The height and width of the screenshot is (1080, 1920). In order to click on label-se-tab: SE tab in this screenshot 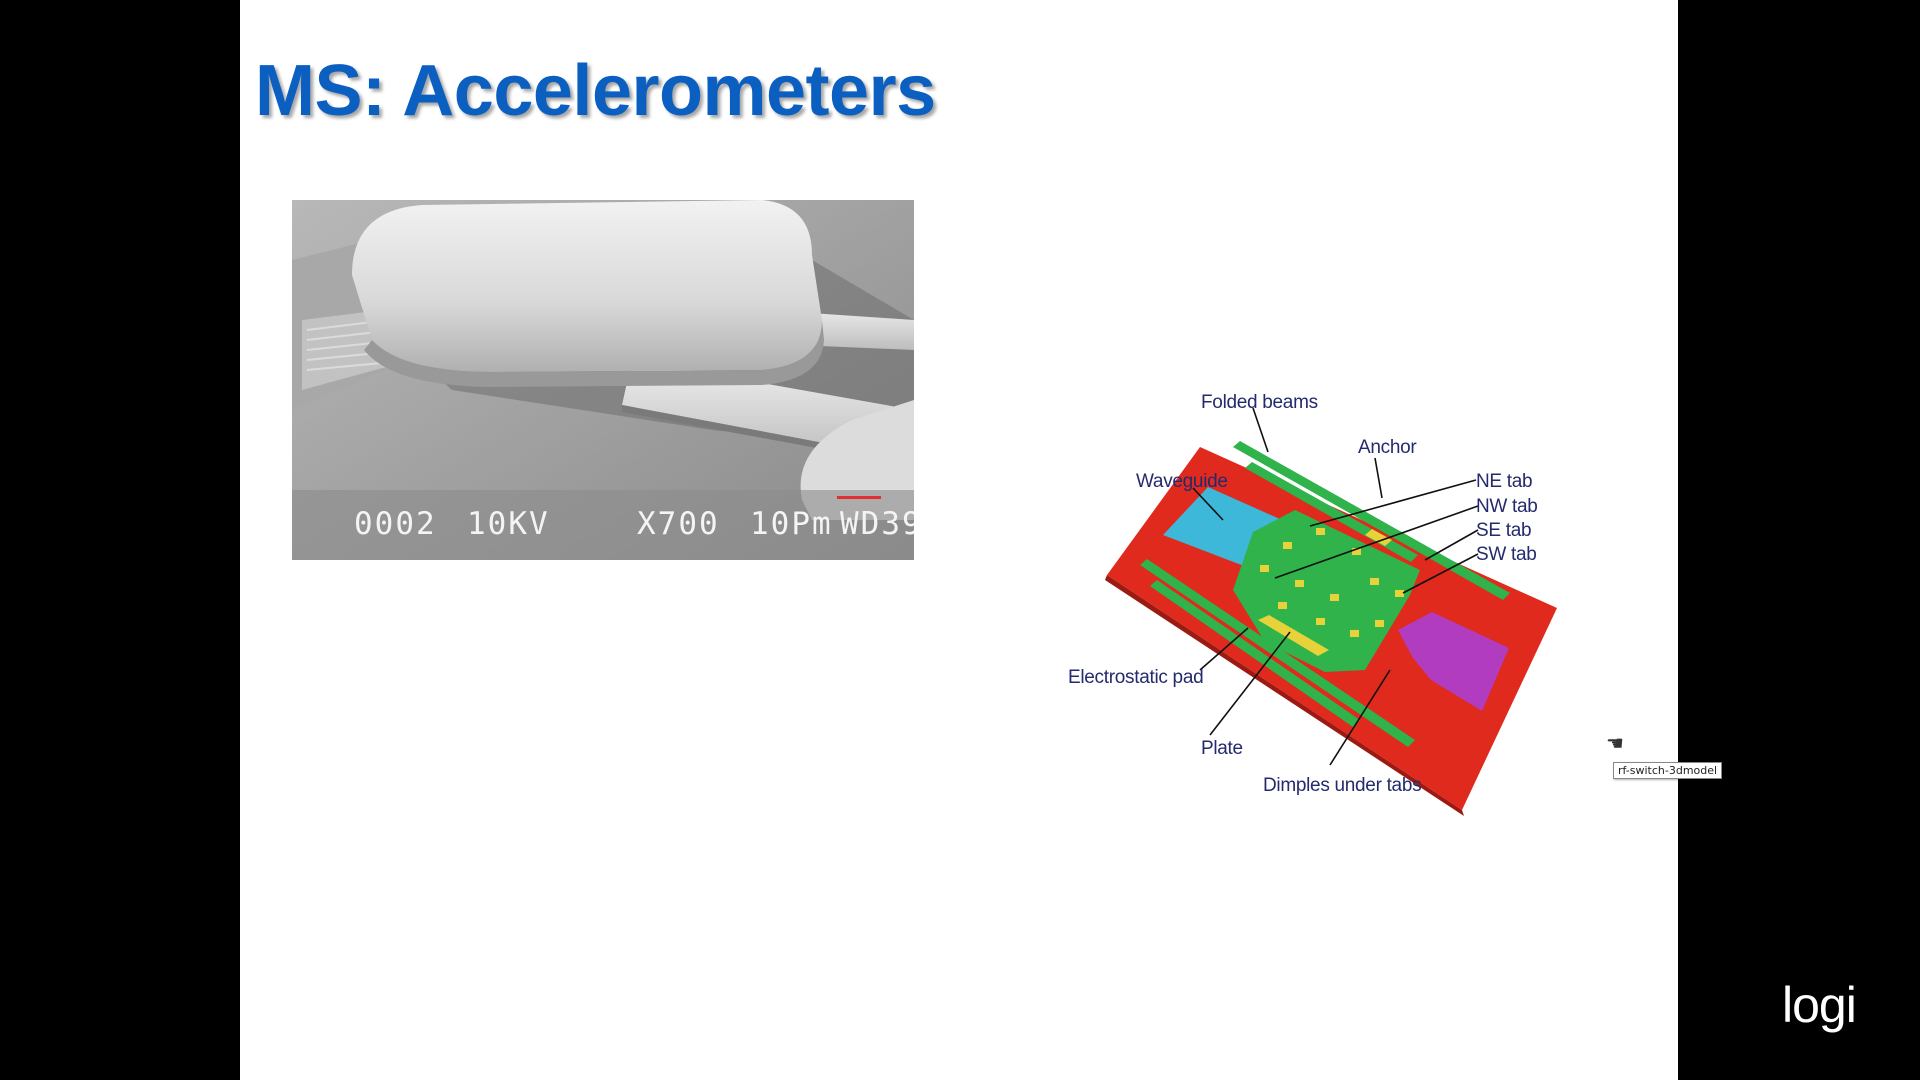, I will do `click(1504, 530)`.